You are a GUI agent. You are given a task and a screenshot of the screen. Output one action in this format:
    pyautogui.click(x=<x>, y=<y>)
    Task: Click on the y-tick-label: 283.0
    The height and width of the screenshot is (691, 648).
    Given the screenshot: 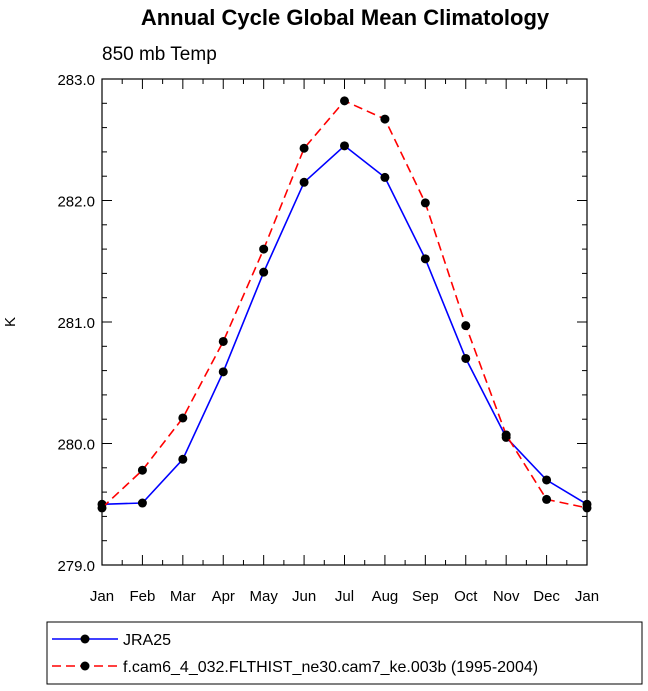 What is the action you would take?
    pyautogui.click(x=76, y=80)
    